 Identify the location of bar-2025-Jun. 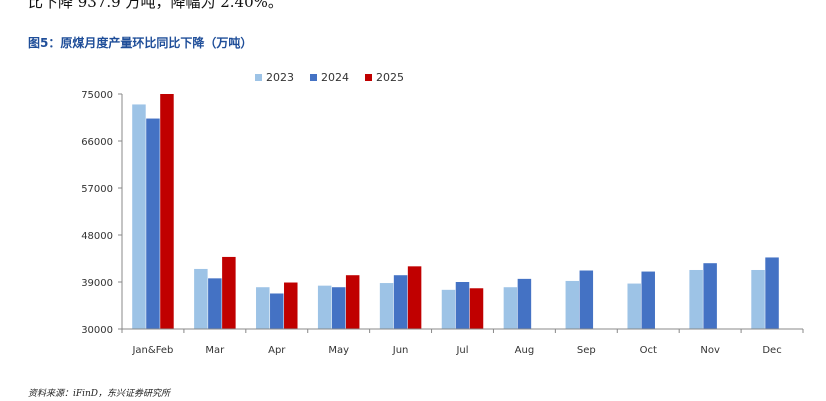
(414, 297).